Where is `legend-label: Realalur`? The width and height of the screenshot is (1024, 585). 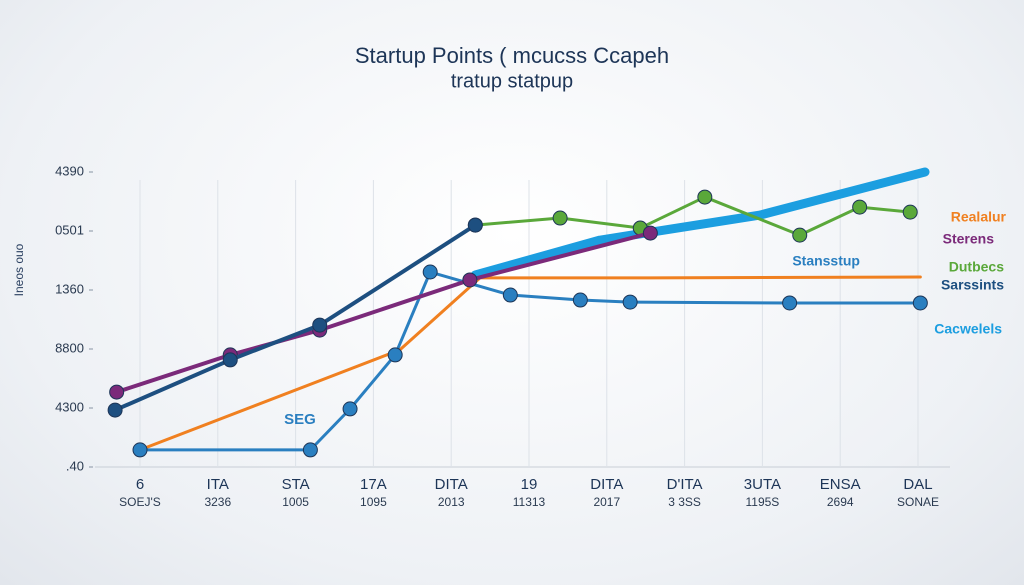
legend-label: Realalur is located at coordinates (979, 217).